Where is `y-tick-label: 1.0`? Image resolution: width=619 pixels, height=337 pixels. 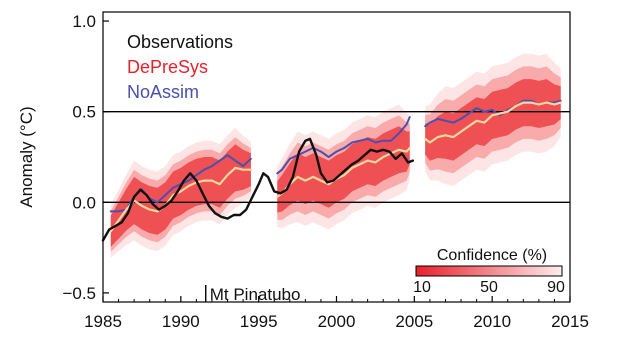 y-tick-label: 1.0 is located at coordinates (84, 21).